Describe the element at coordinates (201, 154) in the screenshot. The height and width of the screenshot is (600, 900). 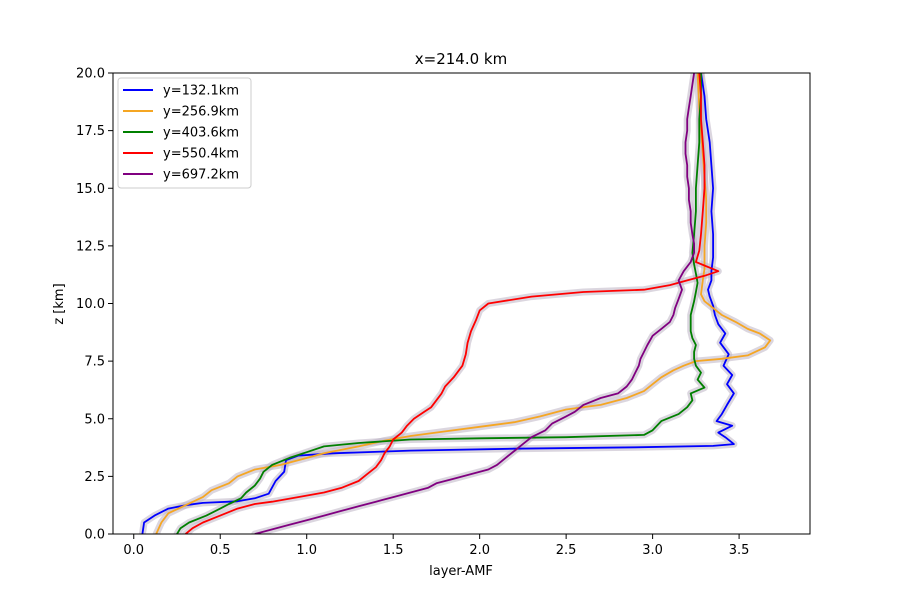
I see `legend-label-4: y=550.4km` at that location.